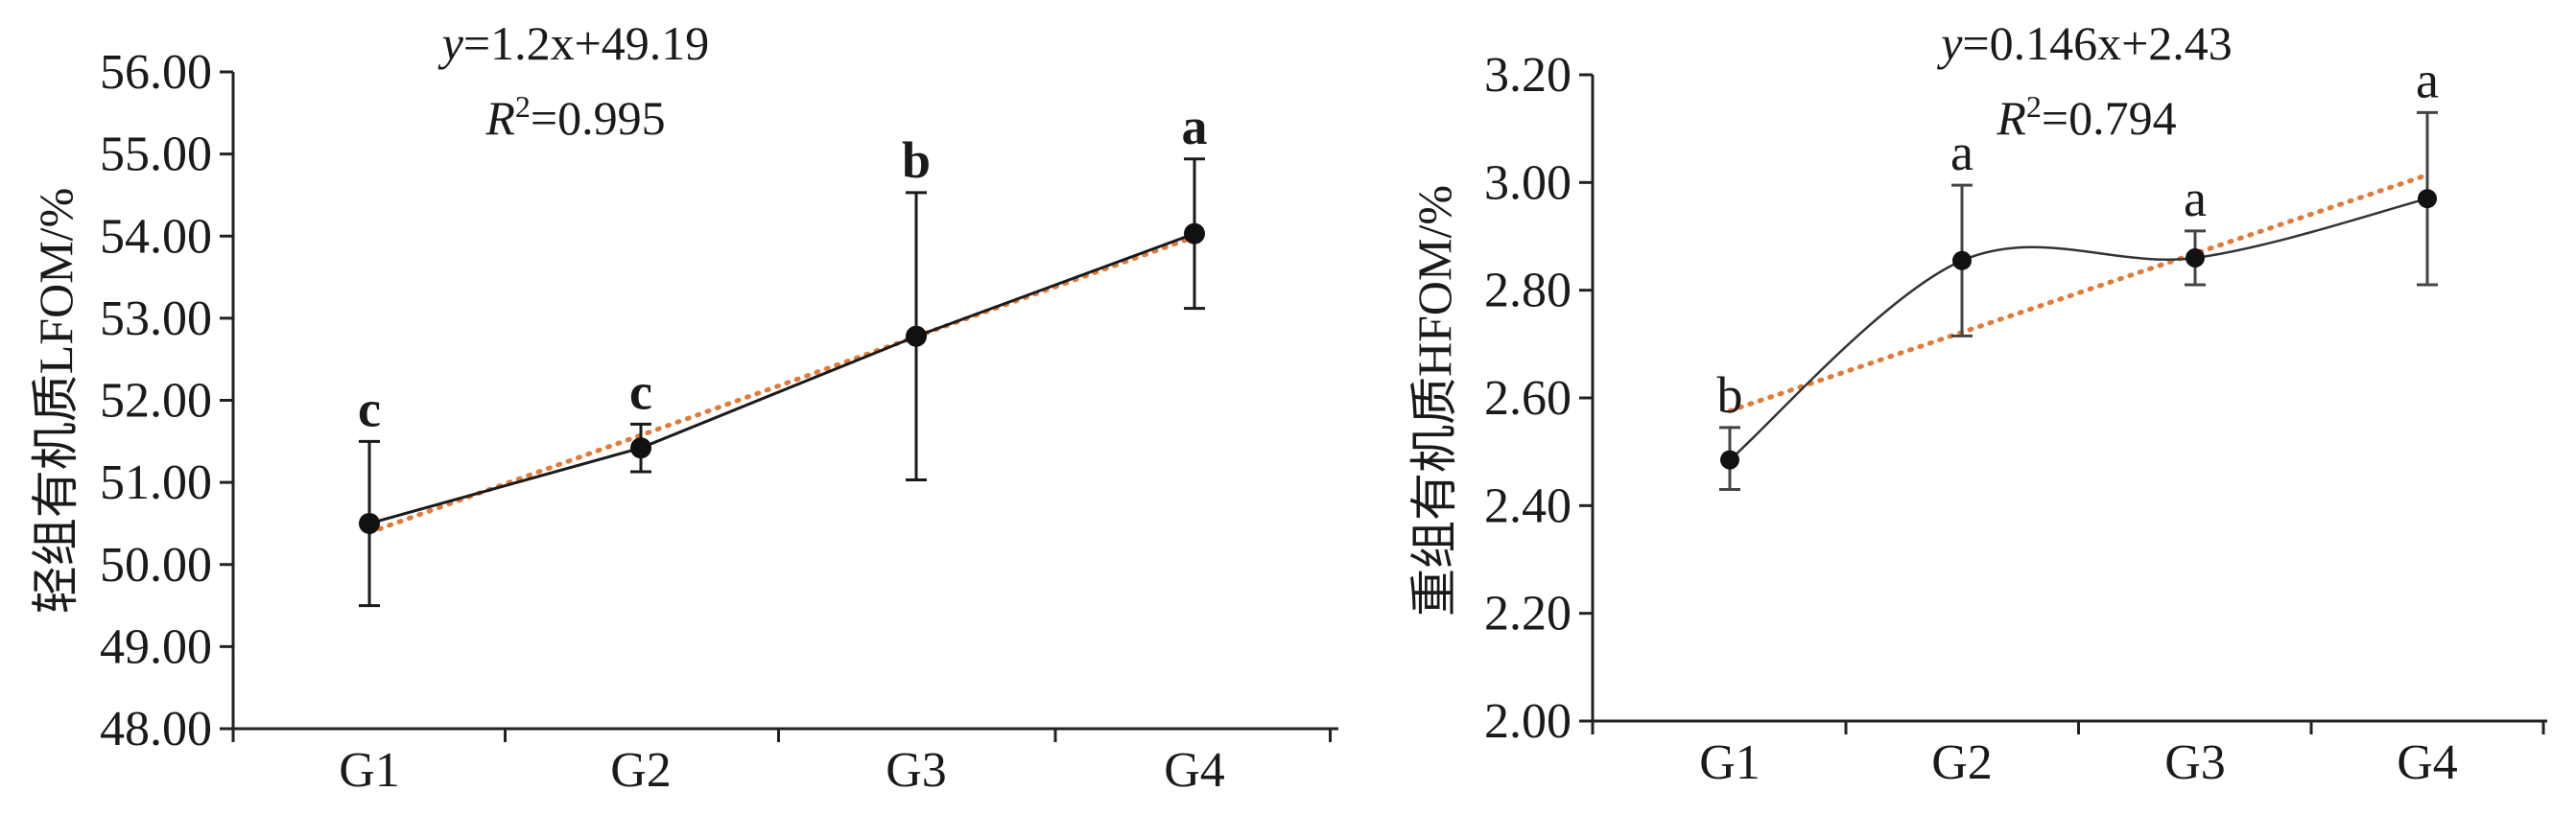 The width and height of the screenshot is (2576, 815). I want to click on hfom-x-tick-label: G2, so click(1962, 762).